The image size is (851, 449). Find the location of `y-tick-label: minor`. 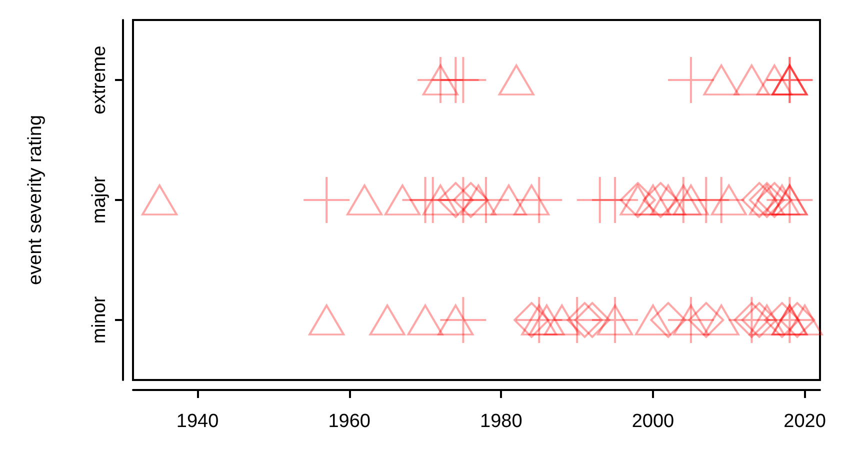

y-tick-label: minor is located at coordinates (99, 320).